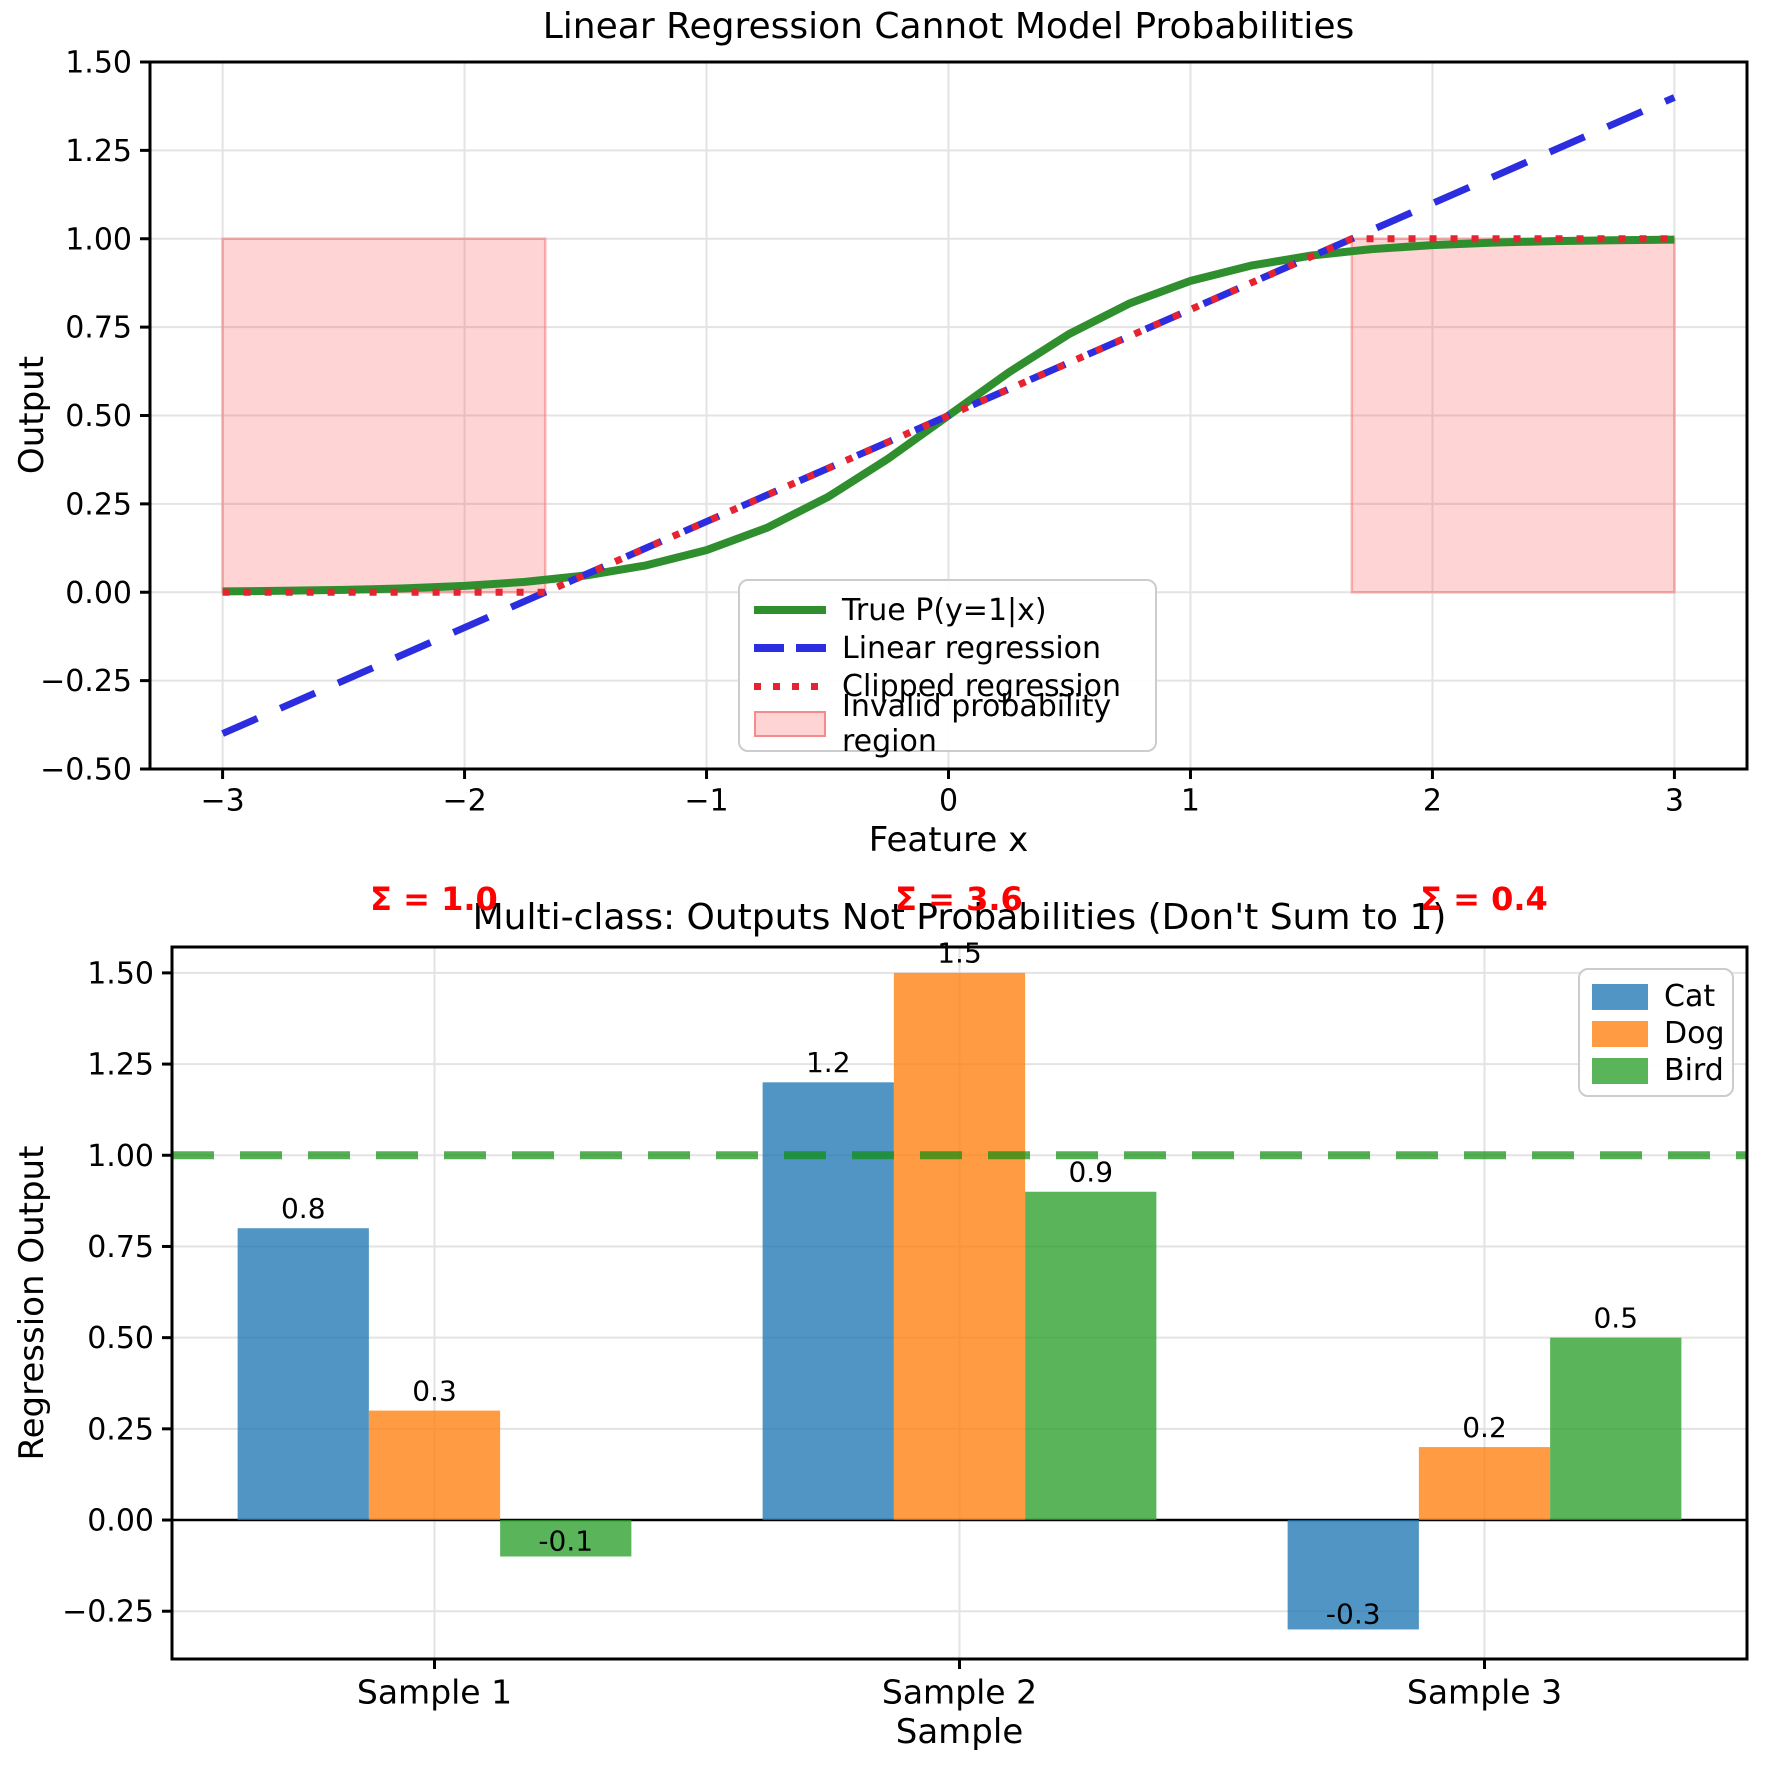 The width and height of the screenshot is (1767, 1768). Describe the element at coordinates (959, 899) in the screenshot. I see `sum-annotation: Σ = 3.6` at that location.